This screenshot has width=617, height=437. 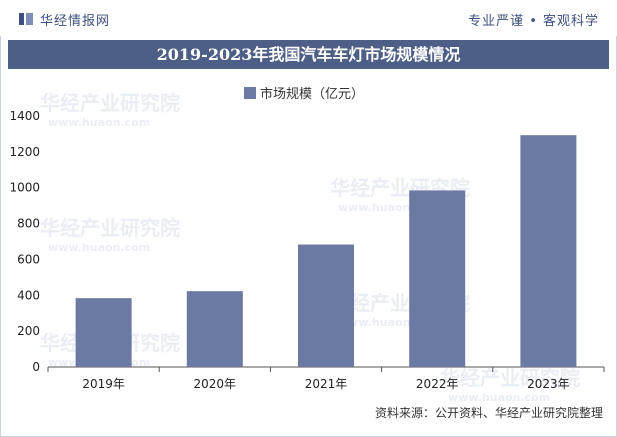 What do you see at coordinates (28, 295) in the screenshot?
I see `y-tick-label: 400` at bounding box center [28, 295].